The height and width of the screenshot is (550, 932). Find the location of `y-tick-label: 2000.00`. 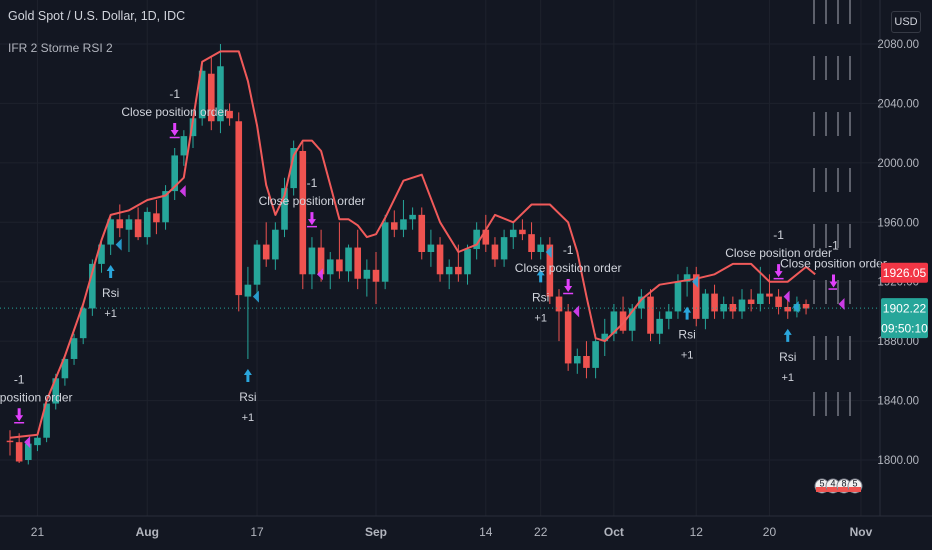

y-tick-label: 2000.00 is located at coordinates (898, 164).